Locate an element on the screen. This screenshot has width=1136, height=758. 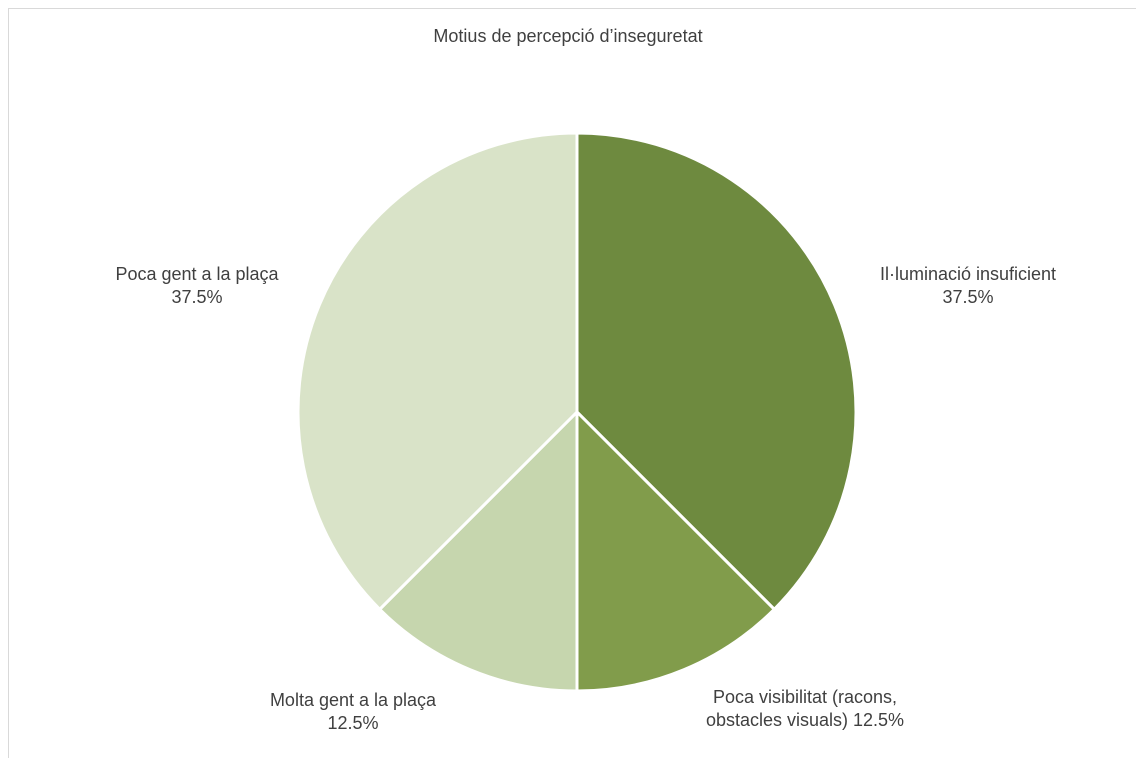
slice-label-molta-gent: Molta gent a la plaça 12.5% is located at coordinates (353, 712).